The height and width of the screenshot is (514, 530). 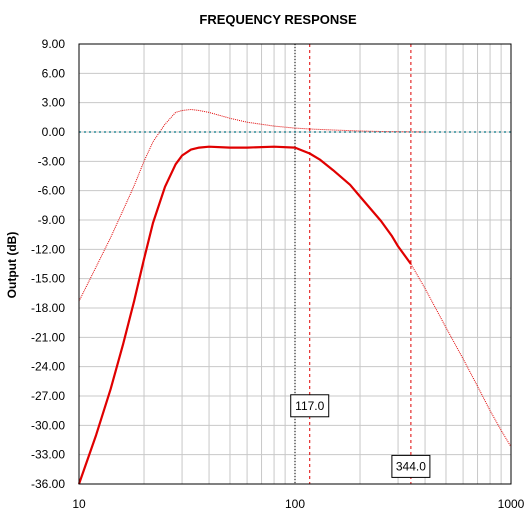 I want to click on x-tick-label: 100, so click(x=295, y=504).